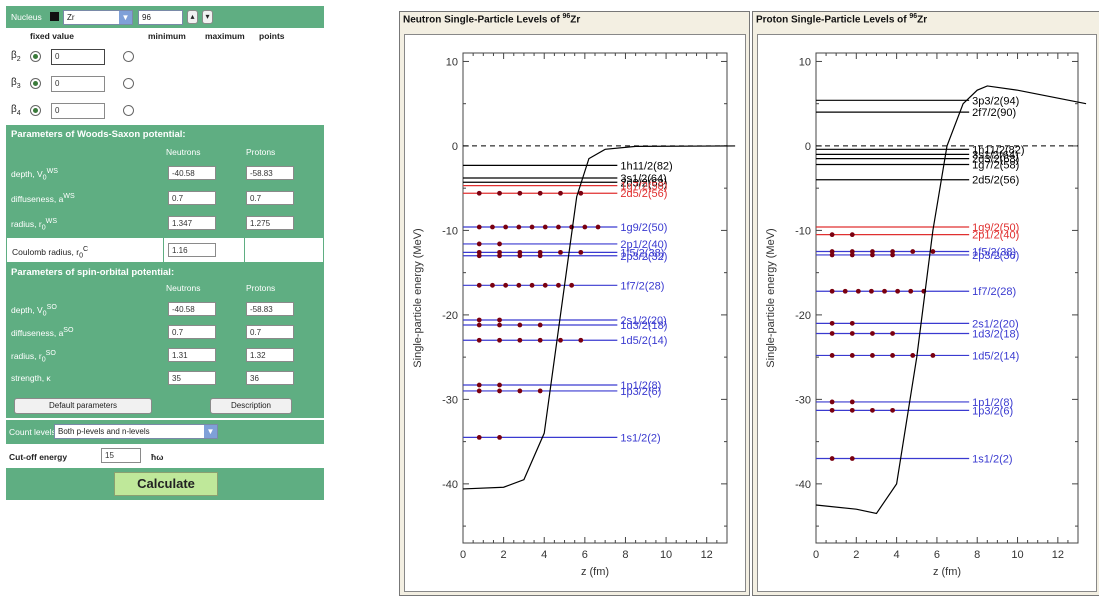 The height and width of the screenshot is (596, 1099). Describe the element at coordinates (165, 111) in the screenshot. I see `beta4-row: β4 0` at that location.